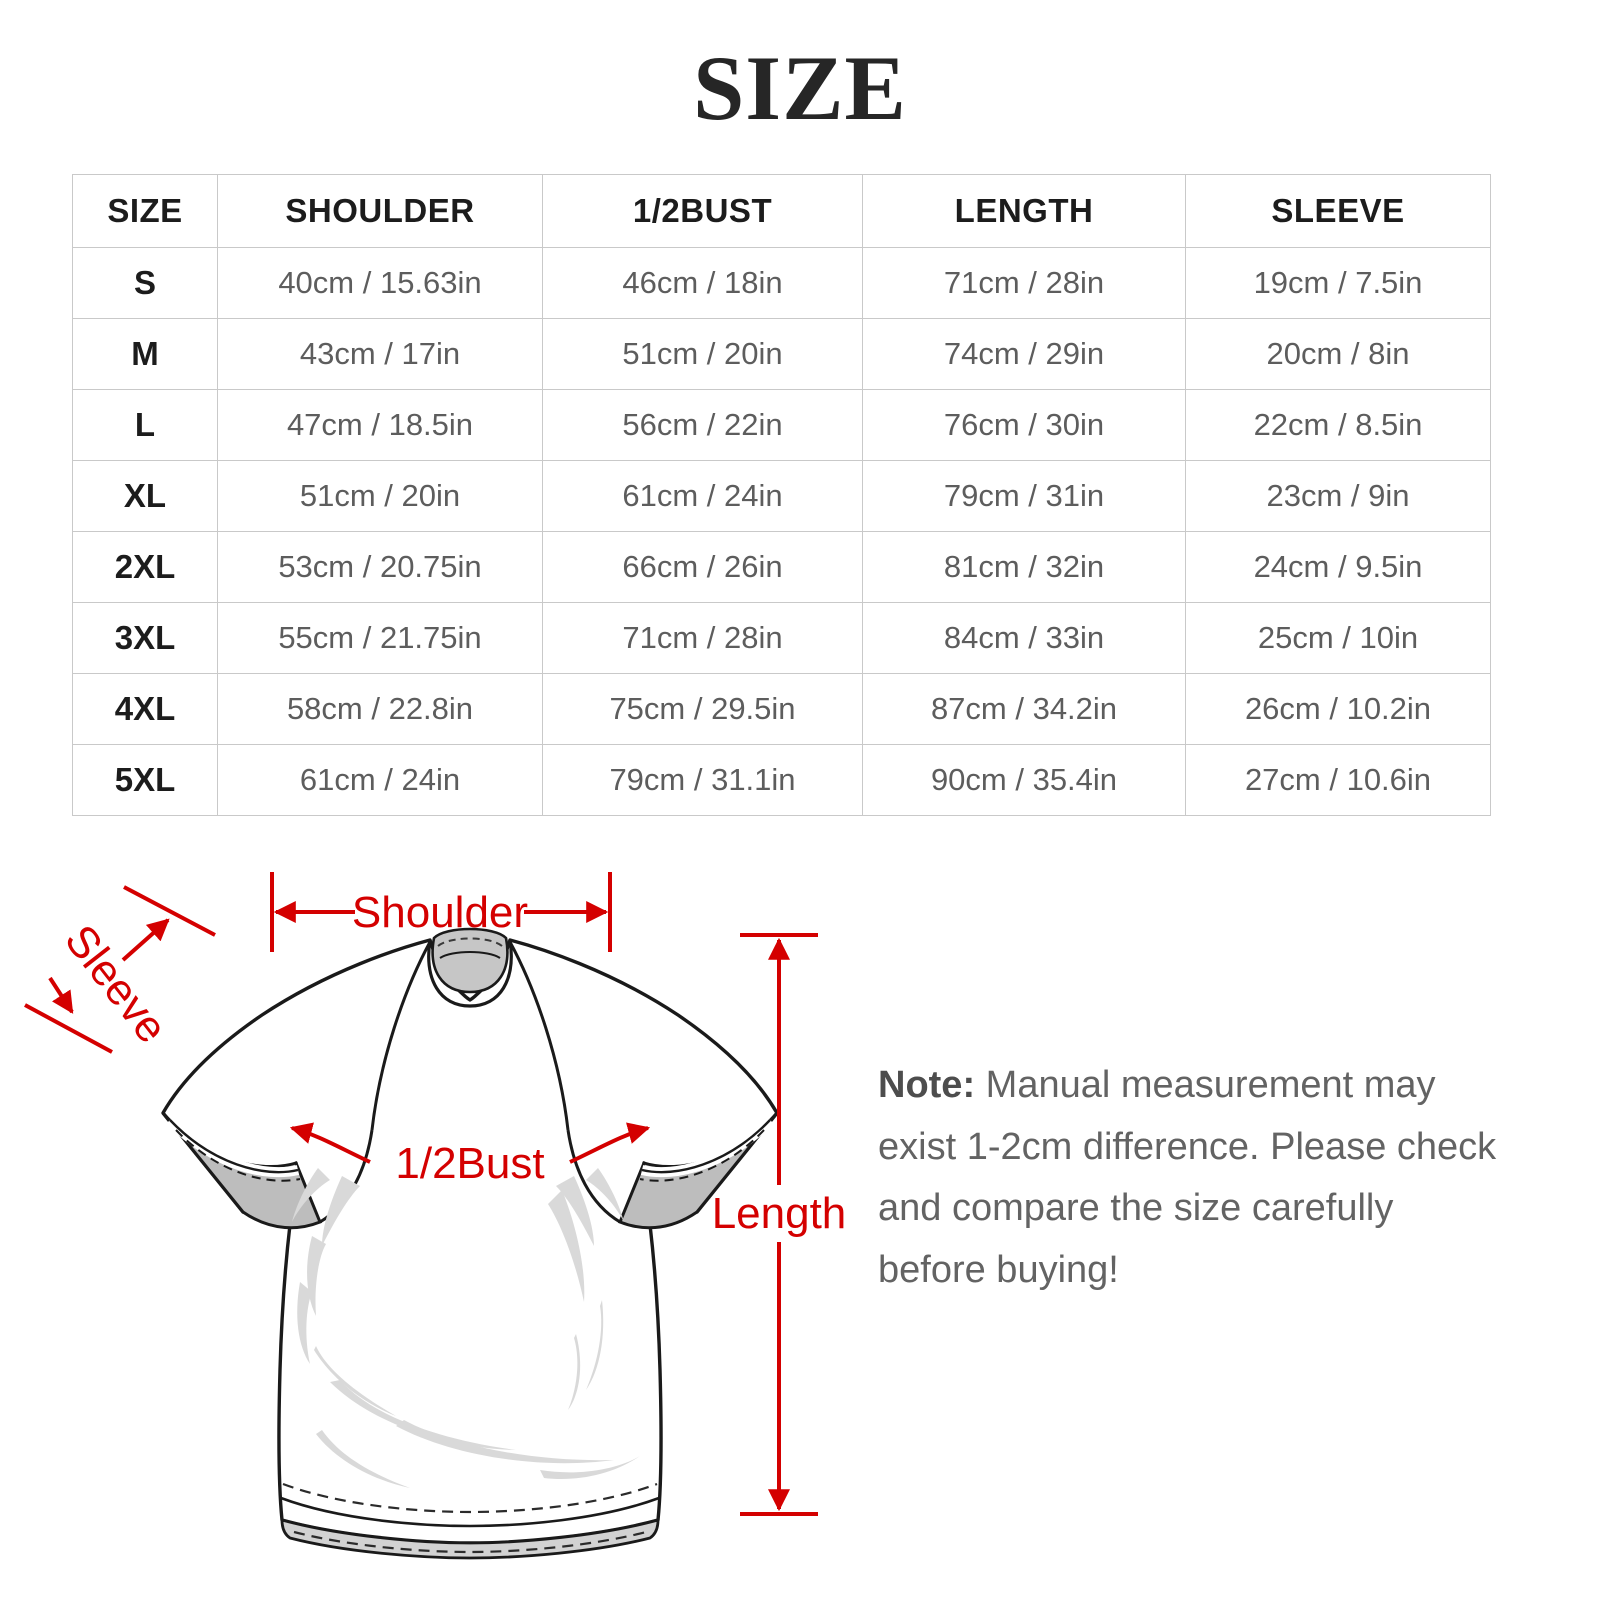 This screenshot has width=1600, height=1600. Describe the element at coordinates (61, 995) in the screenshot. I see `sleeve-arrow-lower` at that location.